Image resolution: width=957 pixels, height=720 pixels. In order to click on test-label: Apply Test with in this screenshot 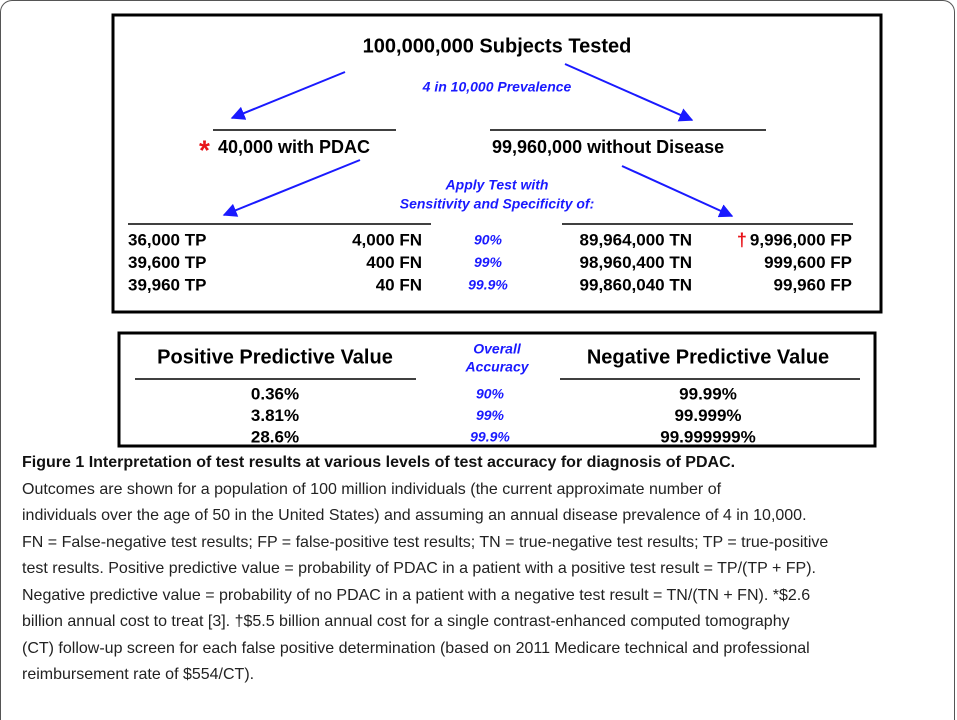, I will do `click(497, 185)`.